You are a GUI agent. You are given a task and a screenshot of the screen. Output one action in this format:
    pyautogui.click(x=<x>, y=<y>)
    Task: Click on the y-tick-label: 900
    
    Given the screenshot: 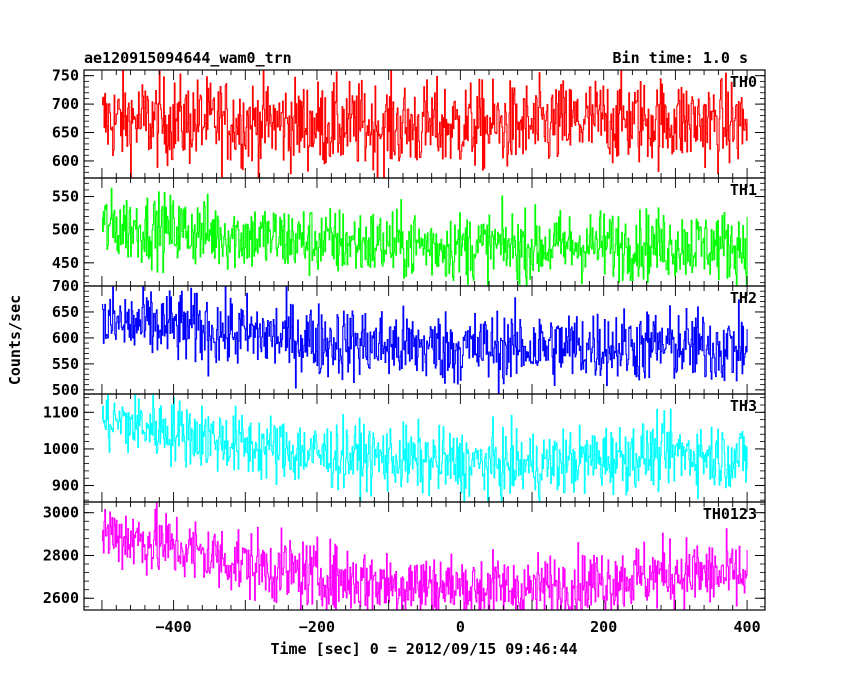 What is the action you would take?
    pyautogui.click(x=65, y=486)
    